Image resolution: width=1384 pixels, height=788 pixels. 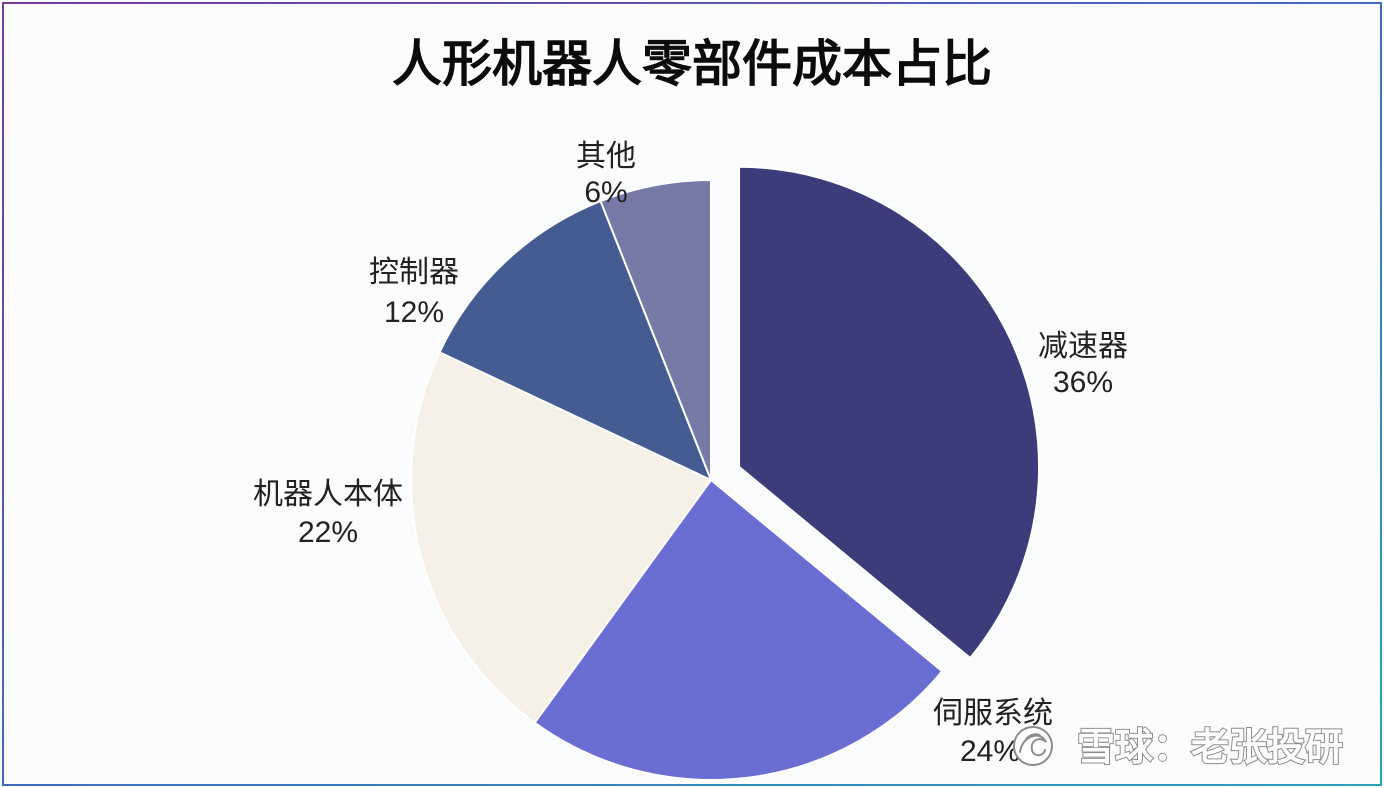 What do you see at coordinates (414, 312) in the screenshot?
I see `label-controller-value: 12%` at bounding box center [414, 312].